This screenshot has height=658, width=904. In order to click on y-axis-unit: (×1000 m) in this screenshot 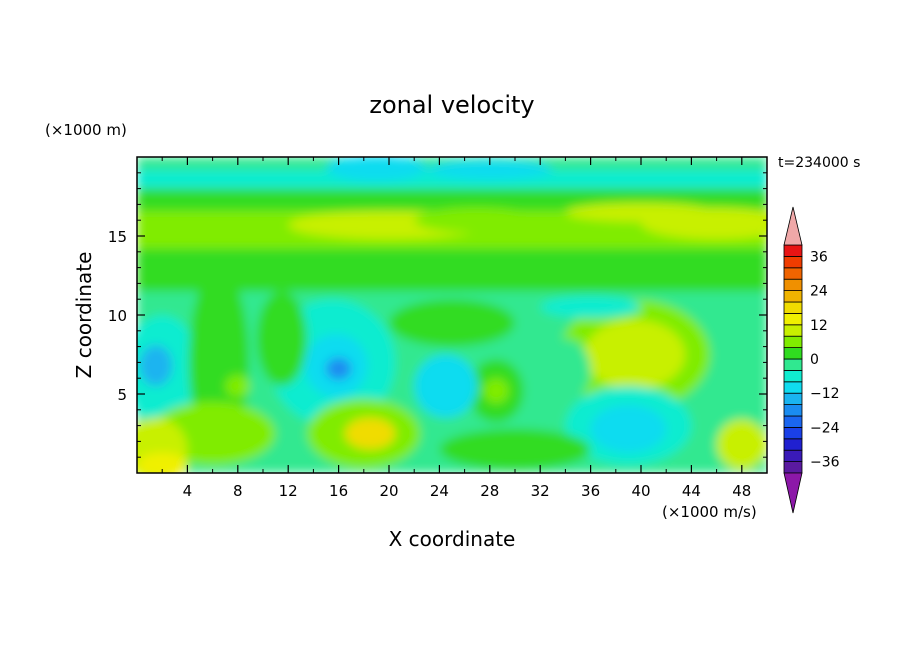, I will do `click(86, 130)`.